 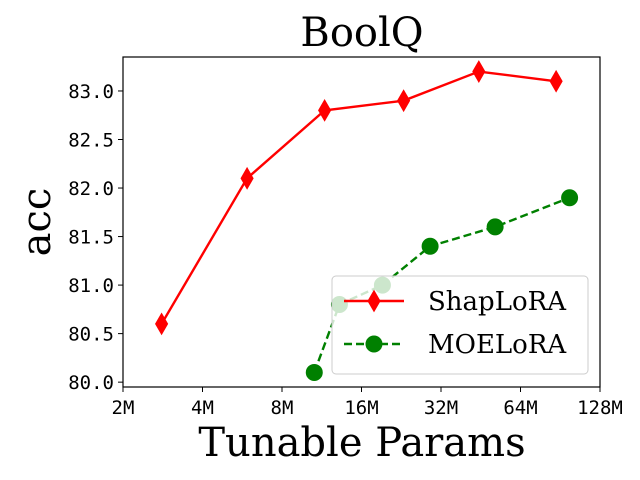 What do you see at coordinates (91, 189) in the screenshot?
I see `y-tick-label: 82.0` at bounding box center [91, 189].